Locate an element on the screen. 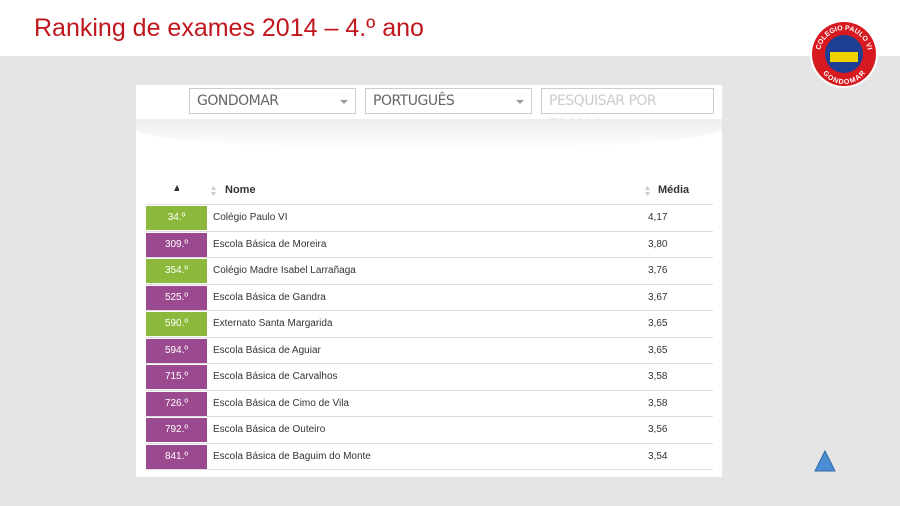 Image resolution: width=900 pixels, height=506 pixels. logo: COLEGIO PAULO VI GONDOMAR is located at coordinates (844, 54).